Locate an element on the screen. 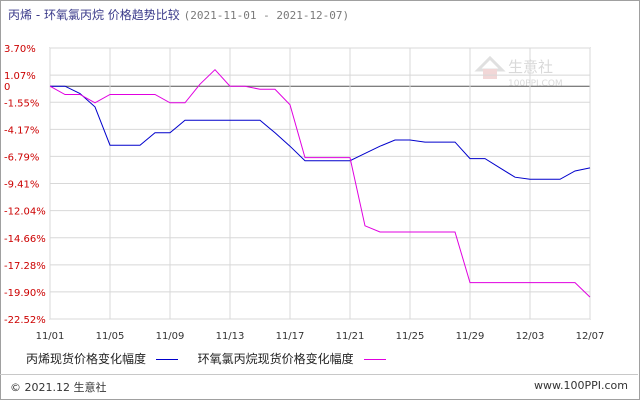 The width and height of the screenshot is (640, 400). x-tick-label: 12/07 is located at coordinates (590, 336).